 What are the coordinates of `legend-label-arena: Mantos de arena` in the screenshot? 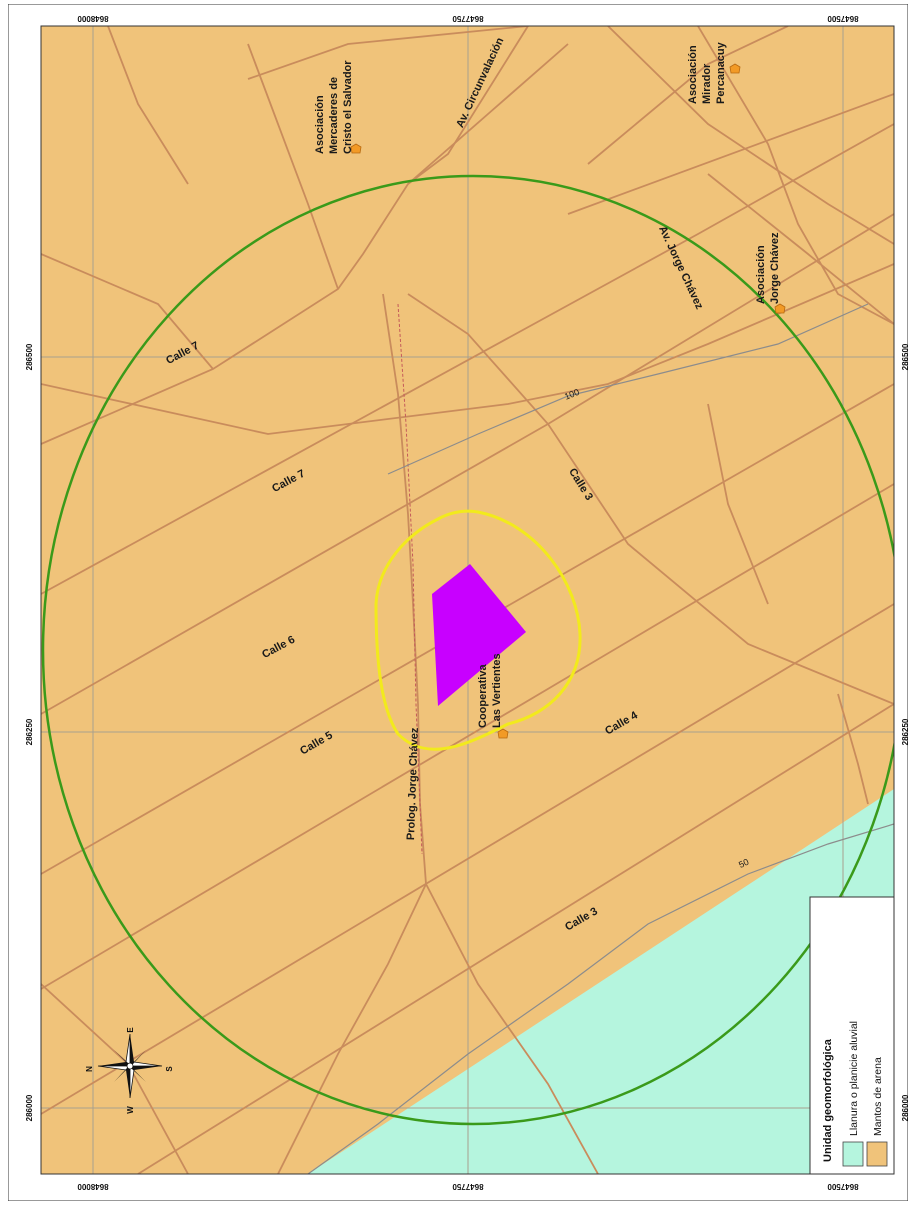 It's located at (878, 1096).